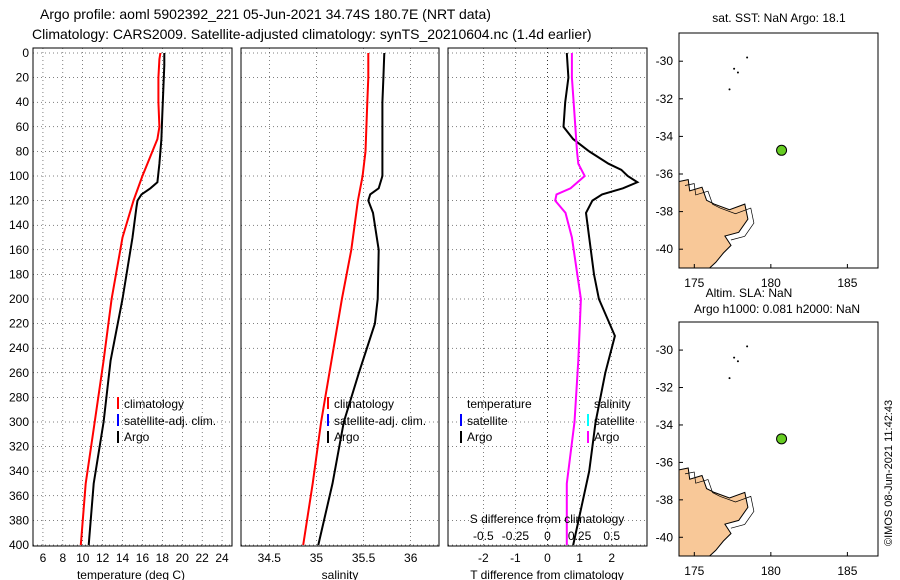  What do you see at coordinates (771, 571) in the screenshot?
I see `map-x-tick-label: 180` at bounding box center [771, 571].